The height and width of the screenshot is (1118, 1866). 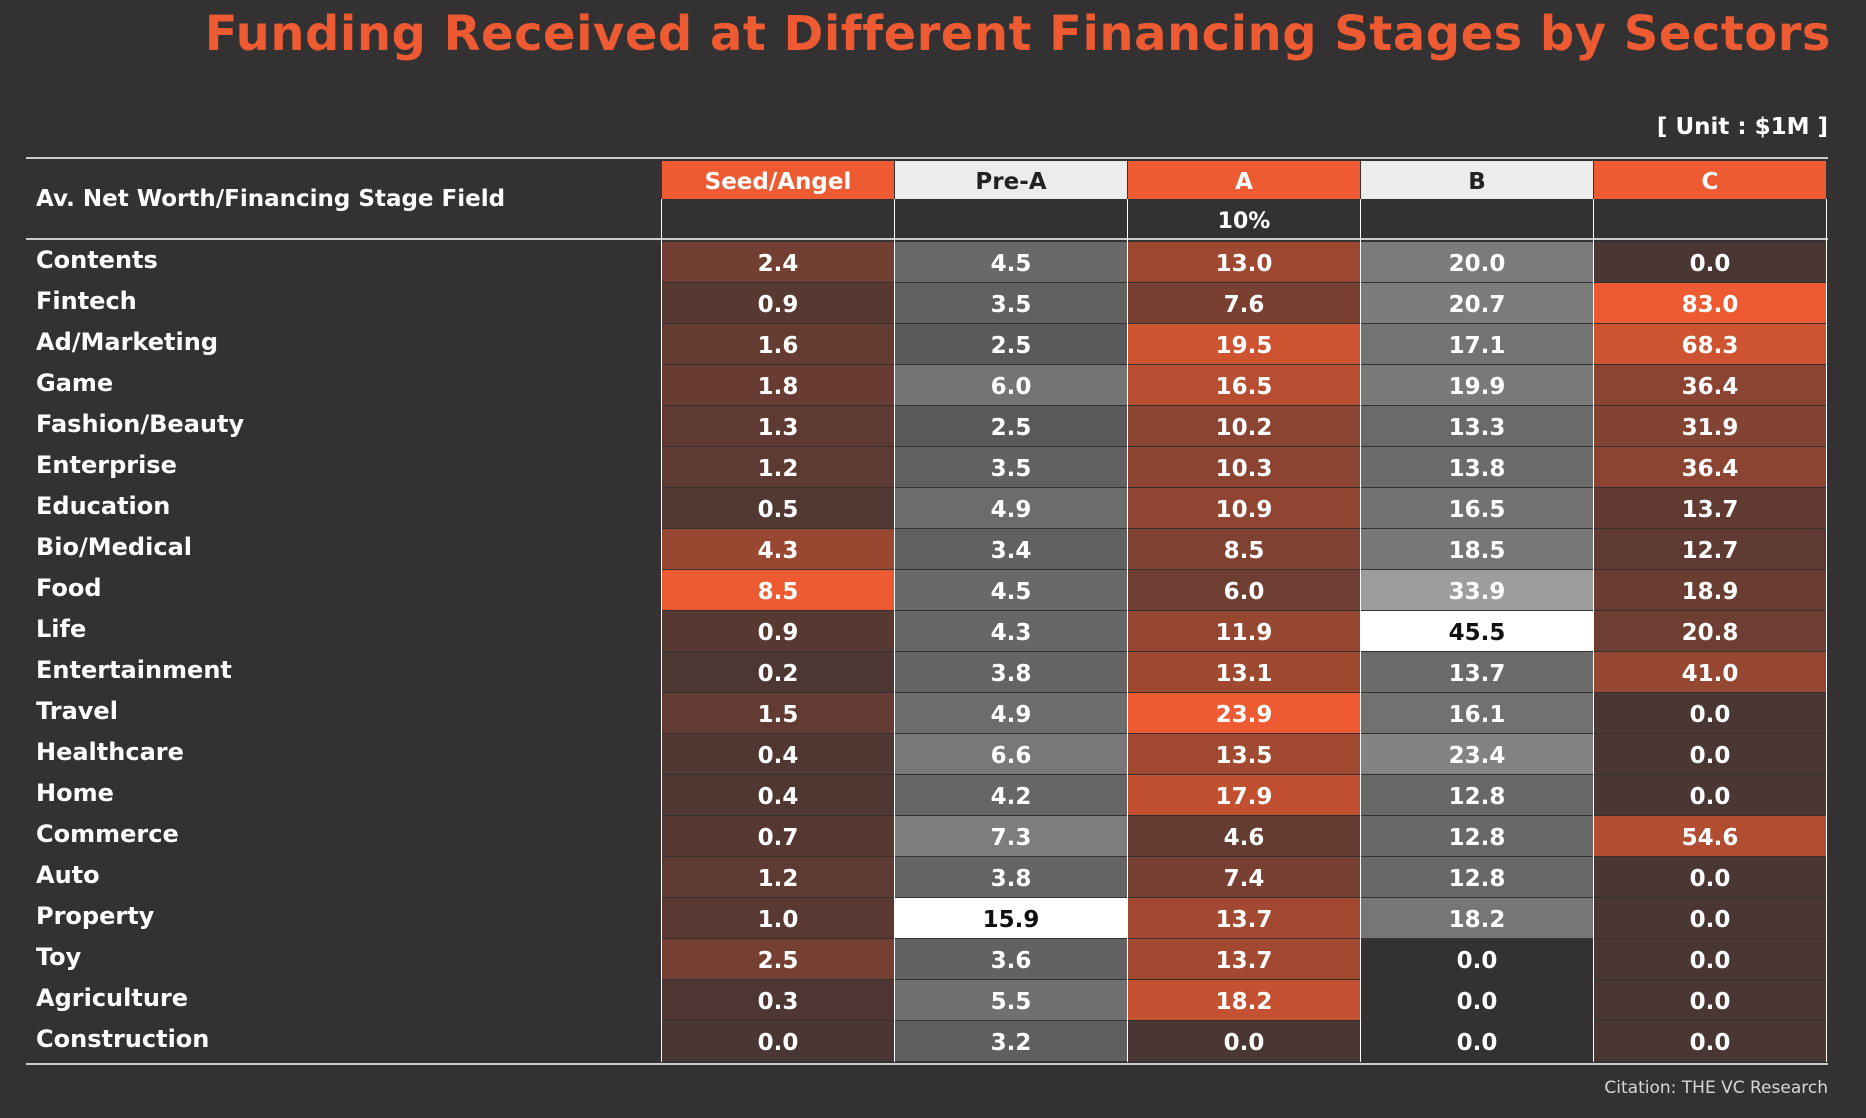 I want to click on cell-value-label: 1.6, so click(x=778, y=346).